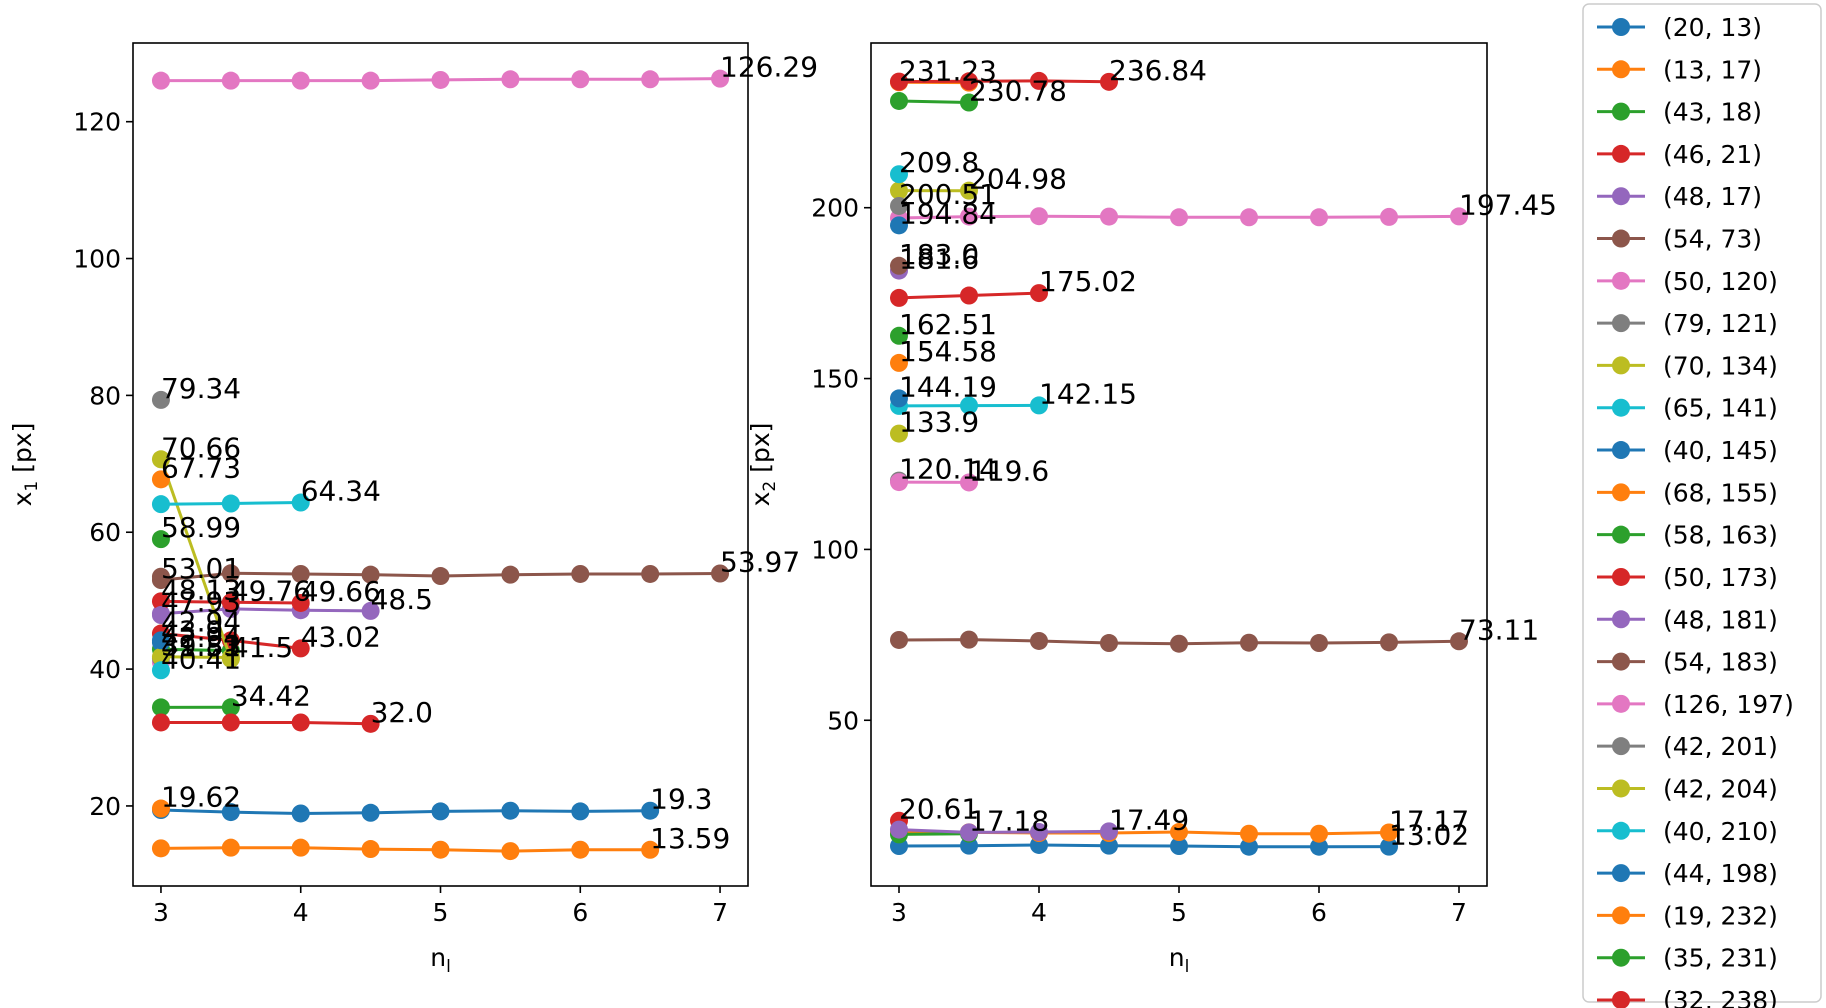 This screenshot has height=1008, width=1826. I want to click on data-label: 43.9, so click(192, 630).